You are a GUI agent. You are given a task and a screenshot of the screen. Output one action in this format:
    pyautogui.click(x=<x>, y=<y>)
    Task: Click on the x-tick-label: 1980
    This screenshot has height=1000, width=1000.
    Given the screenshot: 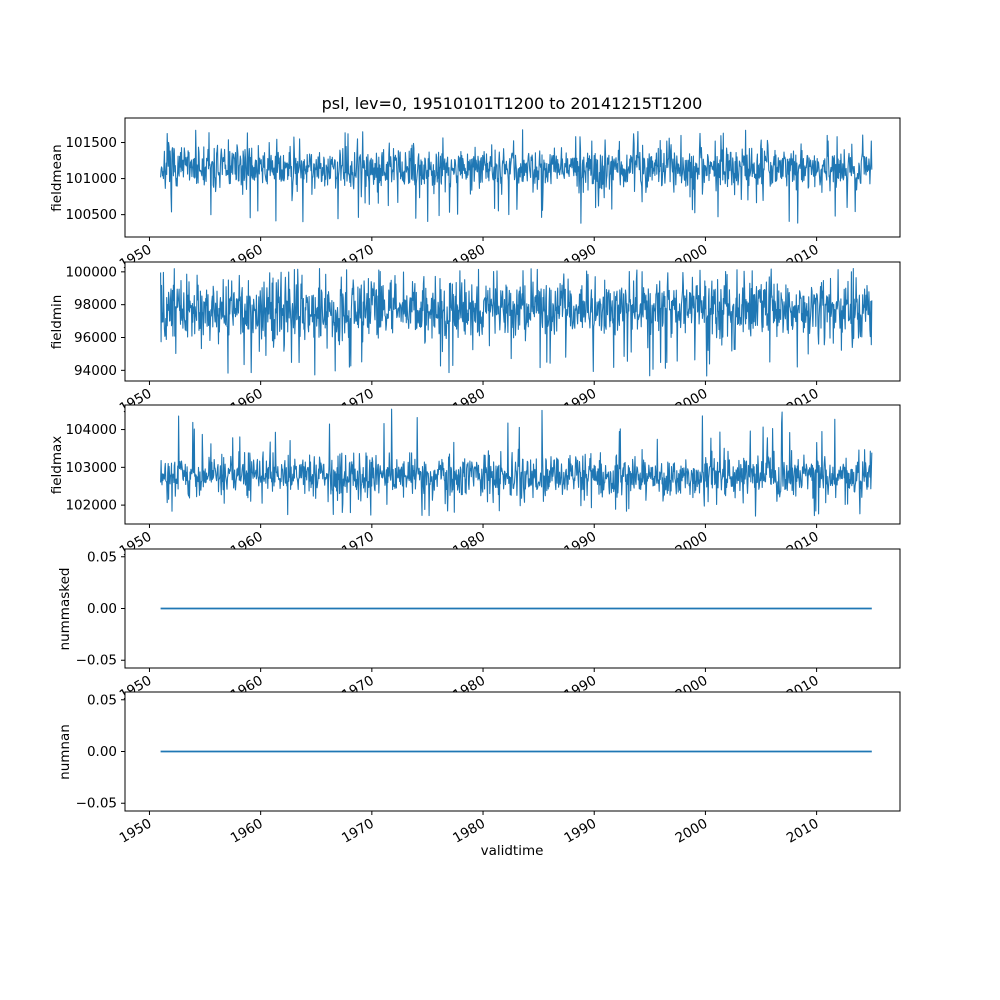 What is the action you would take?
    pyautogui.click(x=469, y=831)
    